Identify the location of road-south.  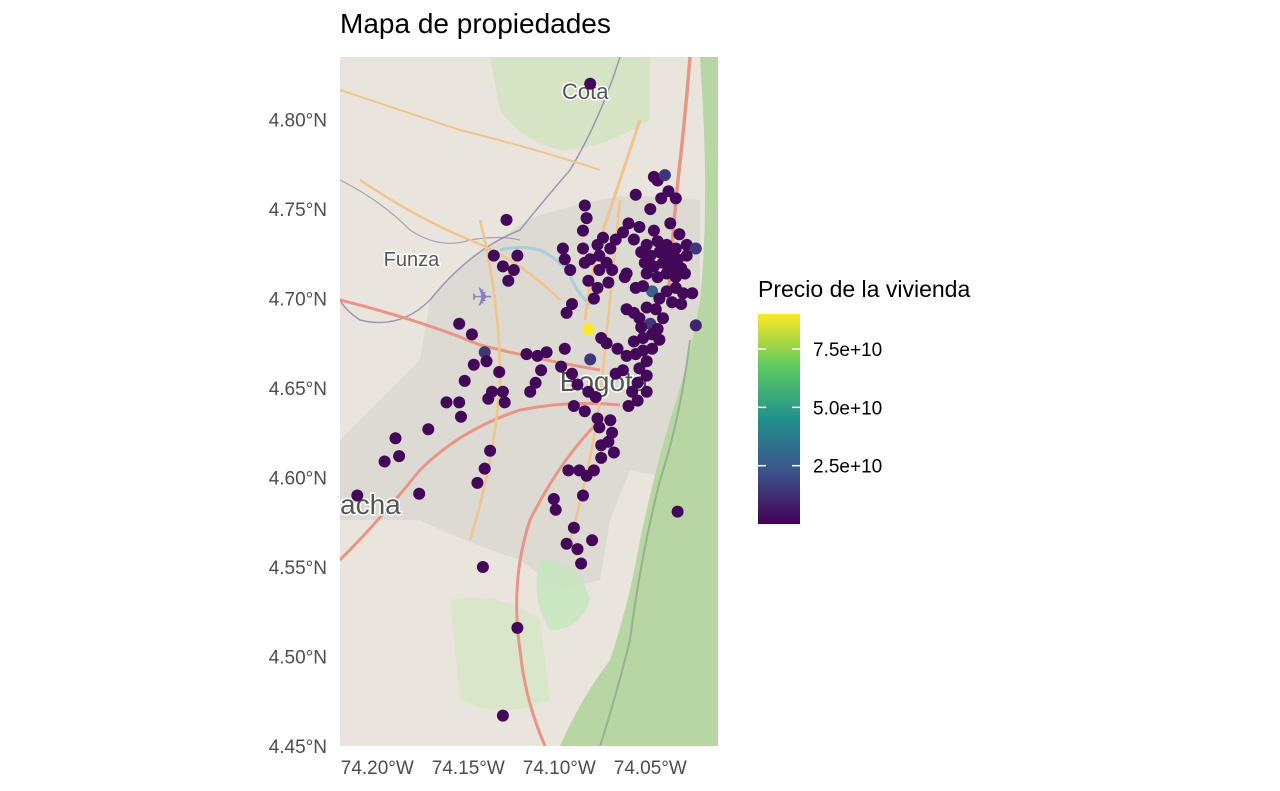
(558, 582).